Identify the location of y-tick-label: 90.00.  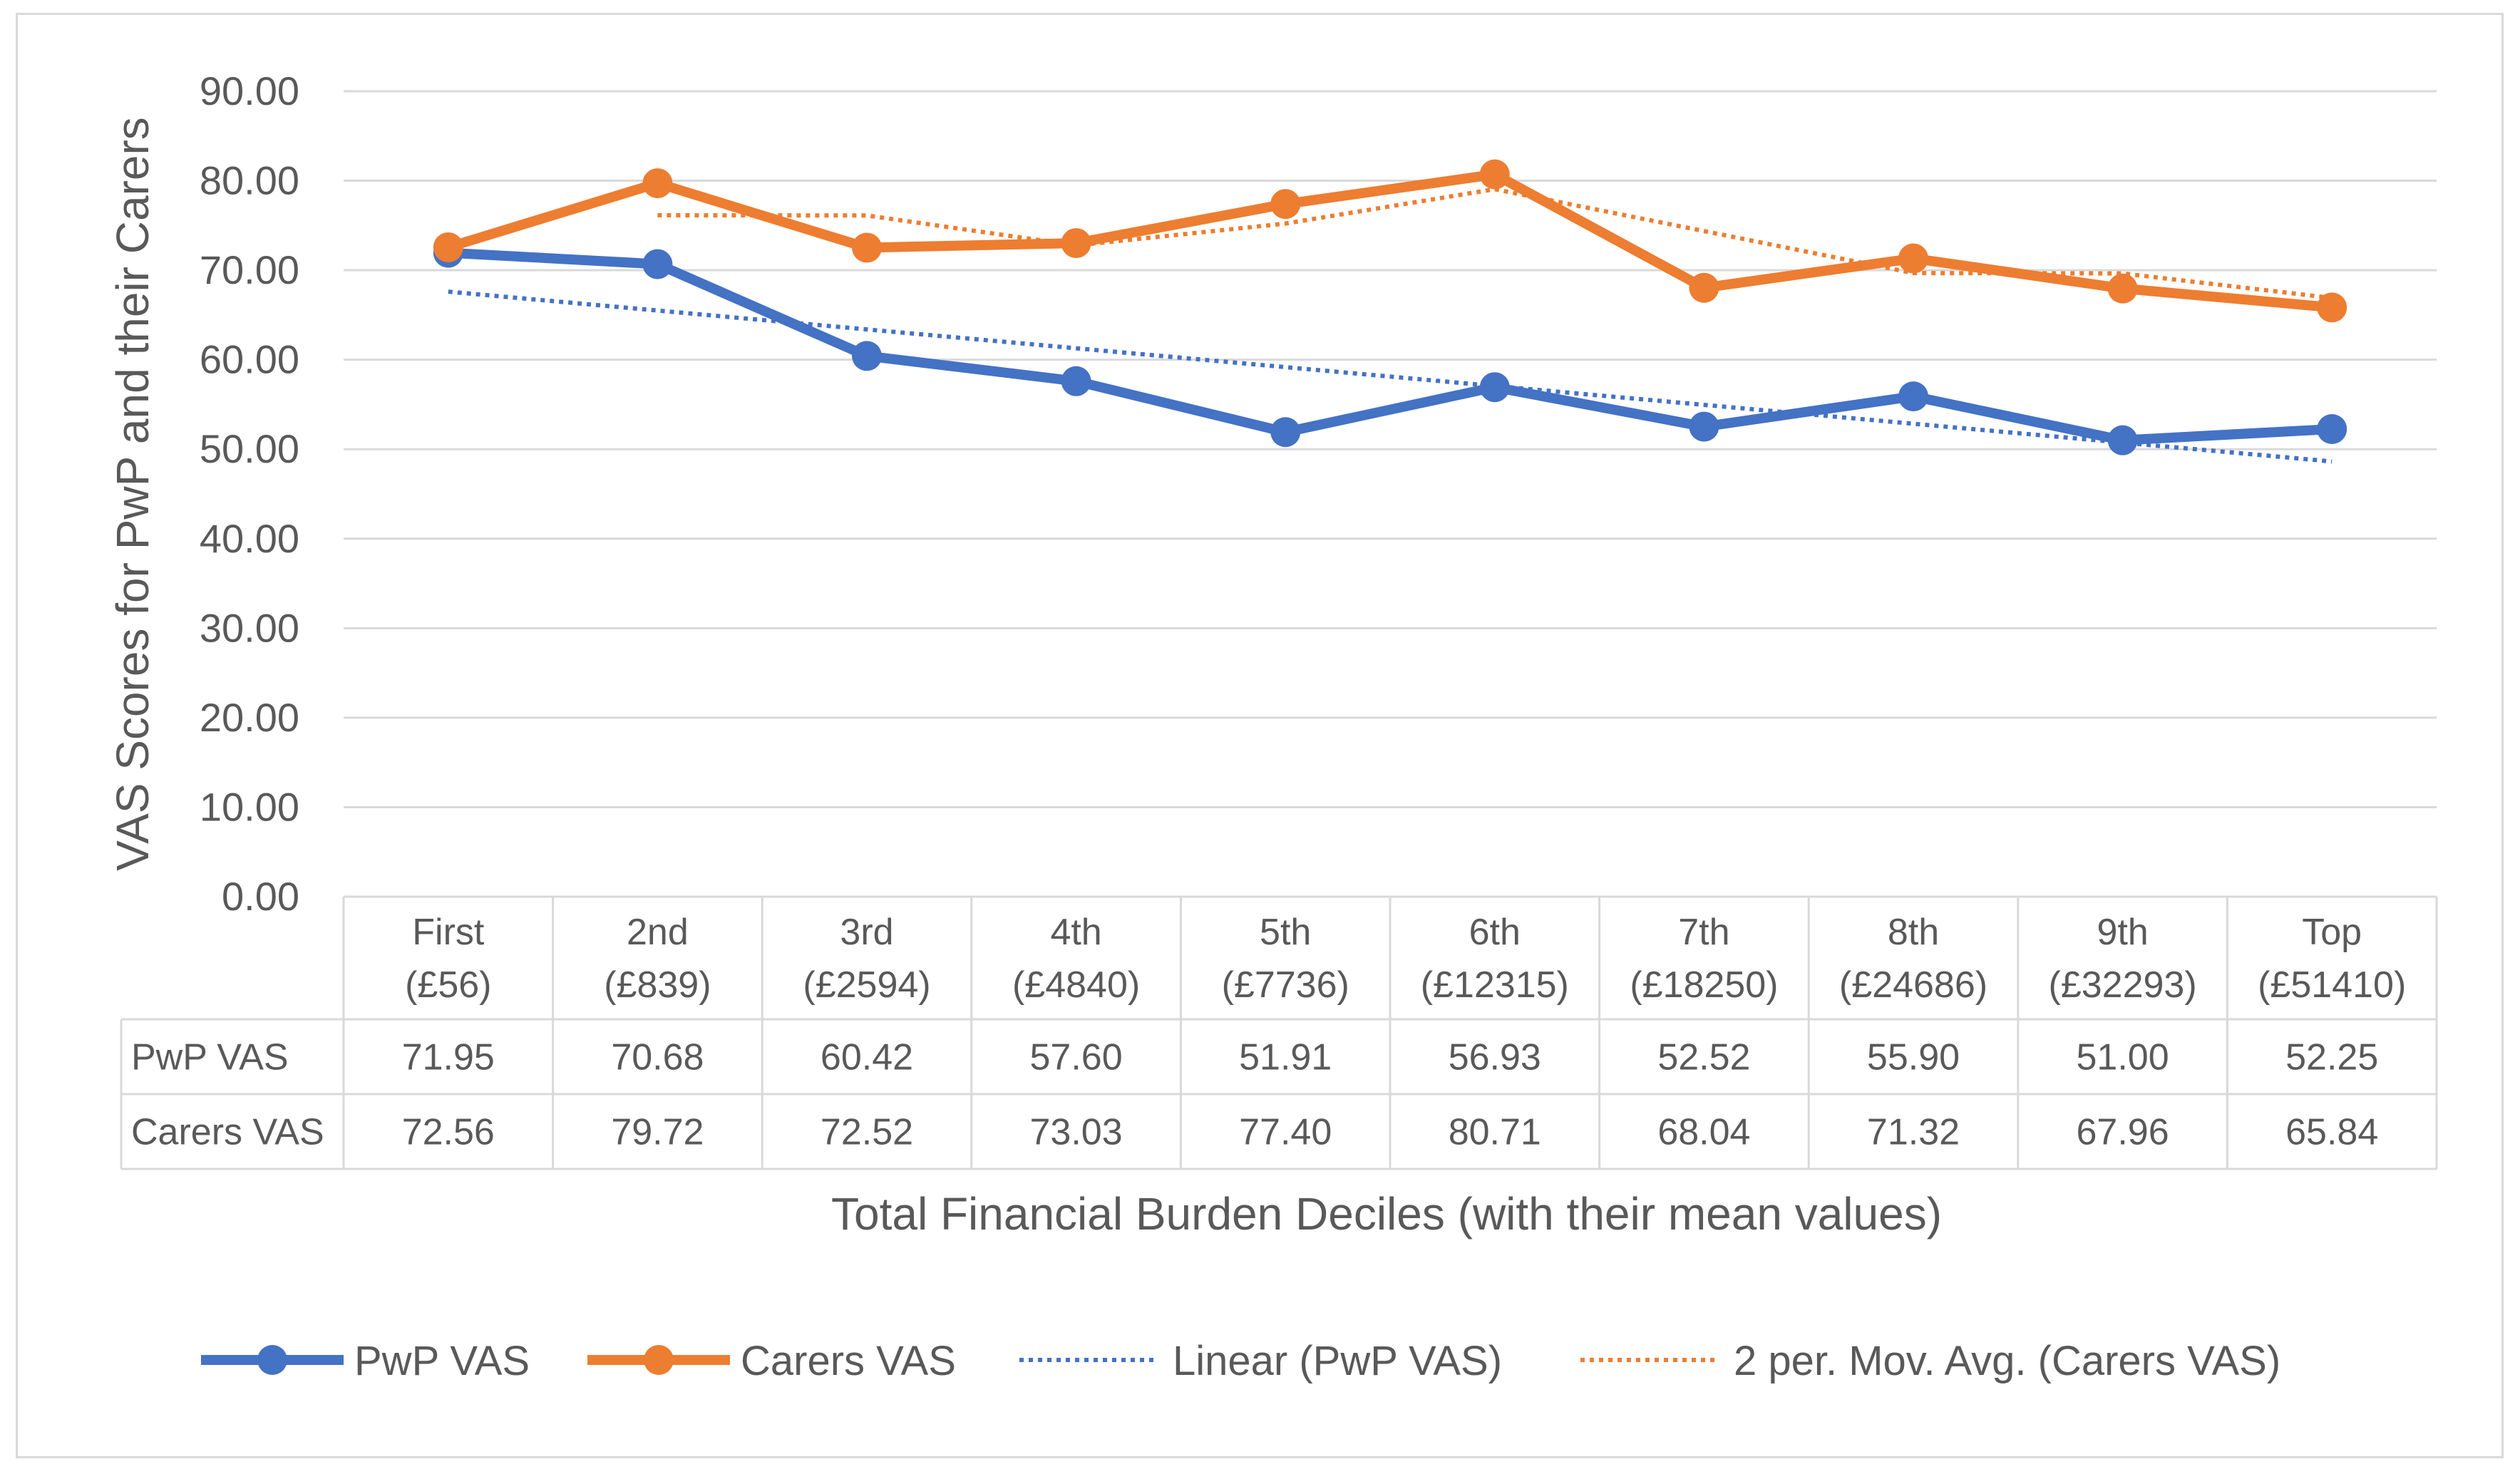
(249, 90).